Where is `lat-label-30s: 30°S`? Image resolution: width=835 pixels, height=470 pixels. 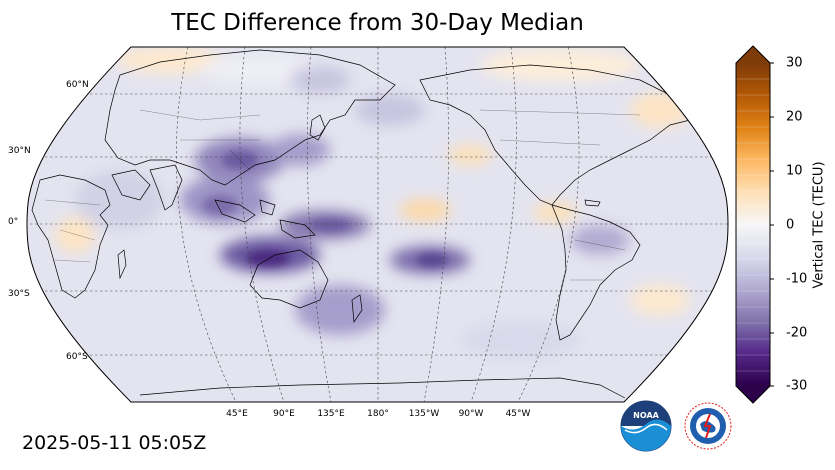 lat-label-30s: 30°S is located at coordinates (19, 294).